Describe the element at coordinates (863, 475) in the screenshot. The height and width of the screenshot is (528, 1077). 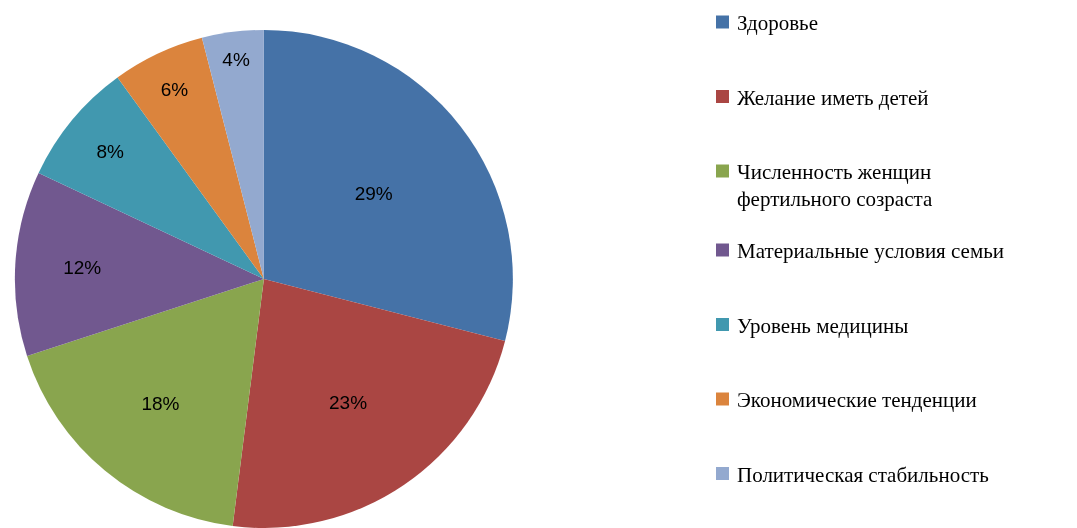
I see `legend-label: Политическая стабильность` at that location.